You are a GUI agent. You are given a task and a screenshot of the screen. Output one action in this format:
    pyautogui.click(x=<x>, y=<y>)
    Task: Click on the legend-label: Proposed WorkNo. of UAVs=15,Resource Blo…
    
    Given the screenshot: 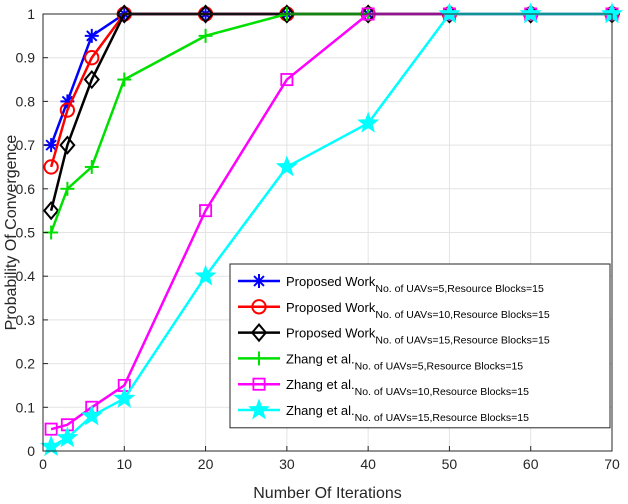 What is the action you would take?
    pyautogui.click(x=418, y=336)
    